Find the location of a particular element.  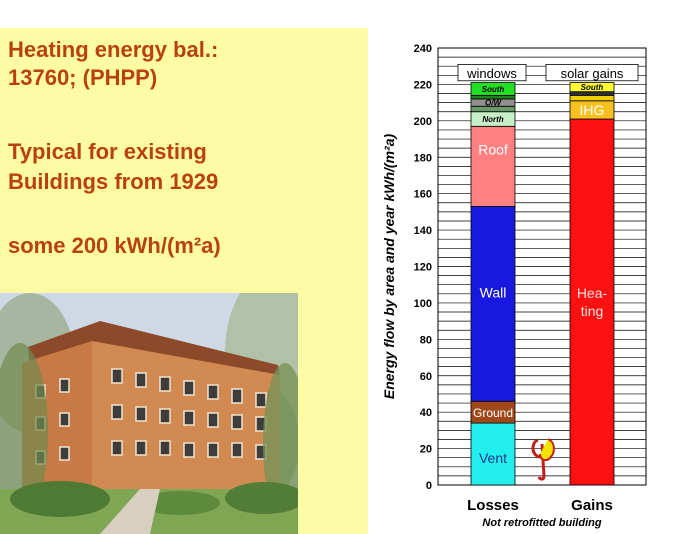

category-label: Losses is located at coordinates (493, 505).